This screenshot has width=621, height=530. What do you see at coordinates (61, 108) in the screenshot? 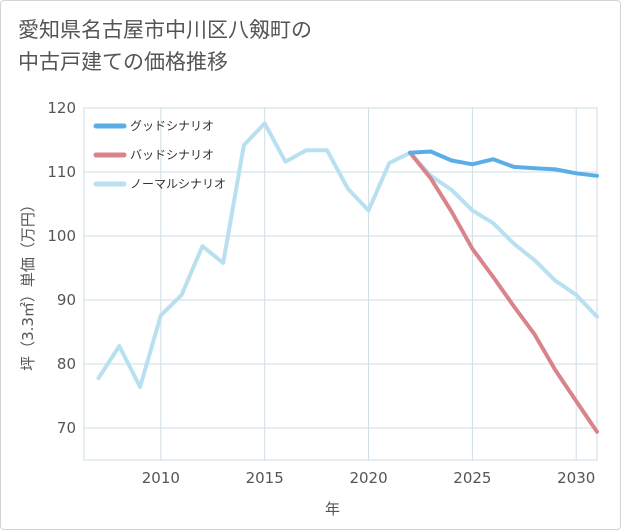
I see `y-tick-label: 120` at bounding box center [61, 108].